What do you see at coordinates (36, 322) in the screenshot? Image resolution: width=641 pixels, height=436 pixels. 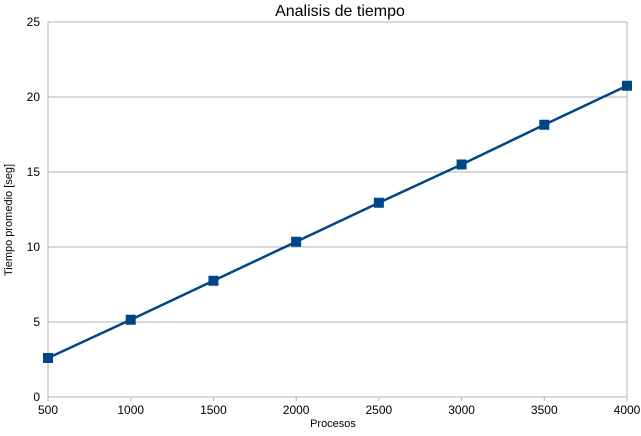 I see `y-tick-label-5: 5` at bounding box center [36, 322].